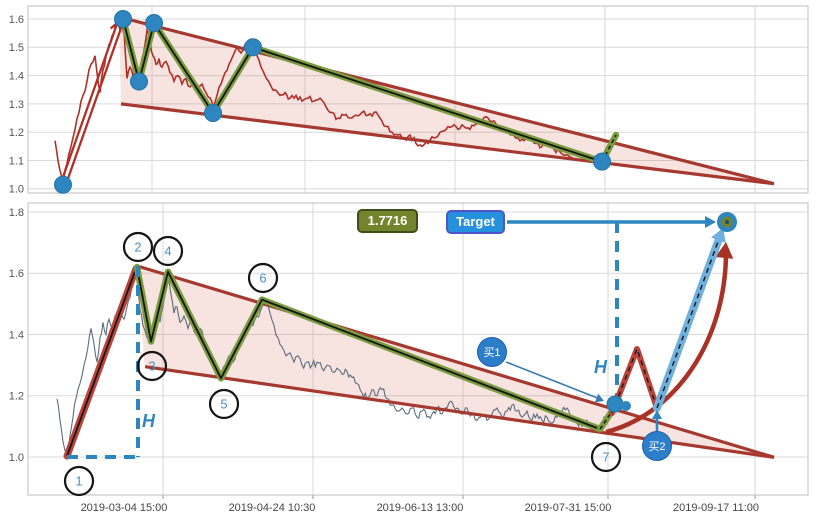 This screenshot has width=816, height=520. Describe the element at coordinates (553, 380) in the screenshot. I see `buy1-pointer-line` at that location.